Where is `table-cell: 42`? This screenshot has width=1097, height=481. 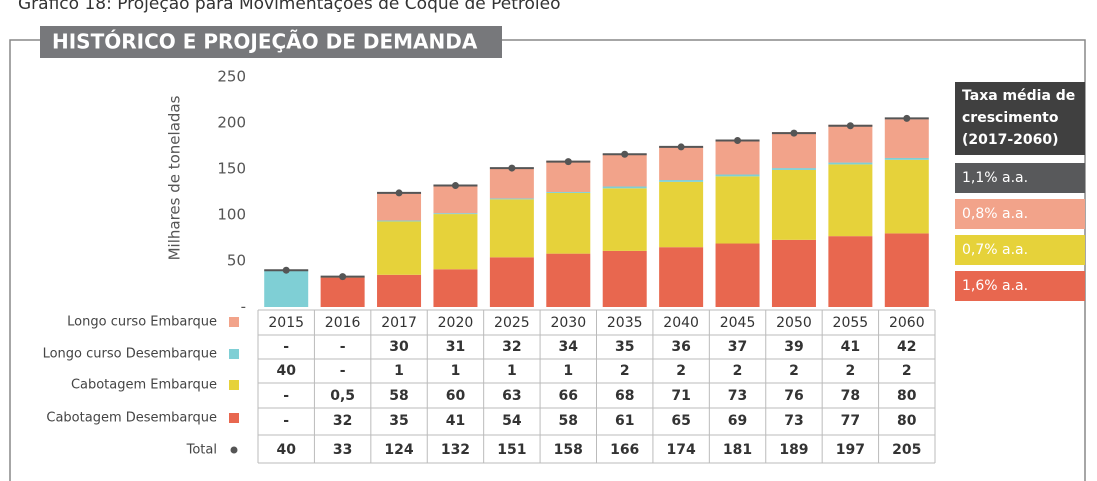 table-cell: 42 is located at coordinates (906, 347).